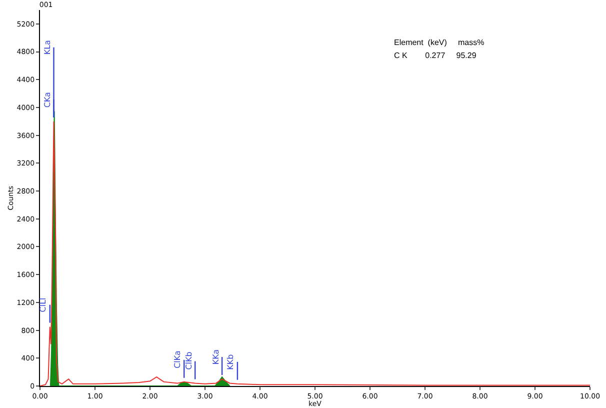  Describe the element at coordinates (216, 357) in the screenshot. I see `annotation: KKa` at that location.